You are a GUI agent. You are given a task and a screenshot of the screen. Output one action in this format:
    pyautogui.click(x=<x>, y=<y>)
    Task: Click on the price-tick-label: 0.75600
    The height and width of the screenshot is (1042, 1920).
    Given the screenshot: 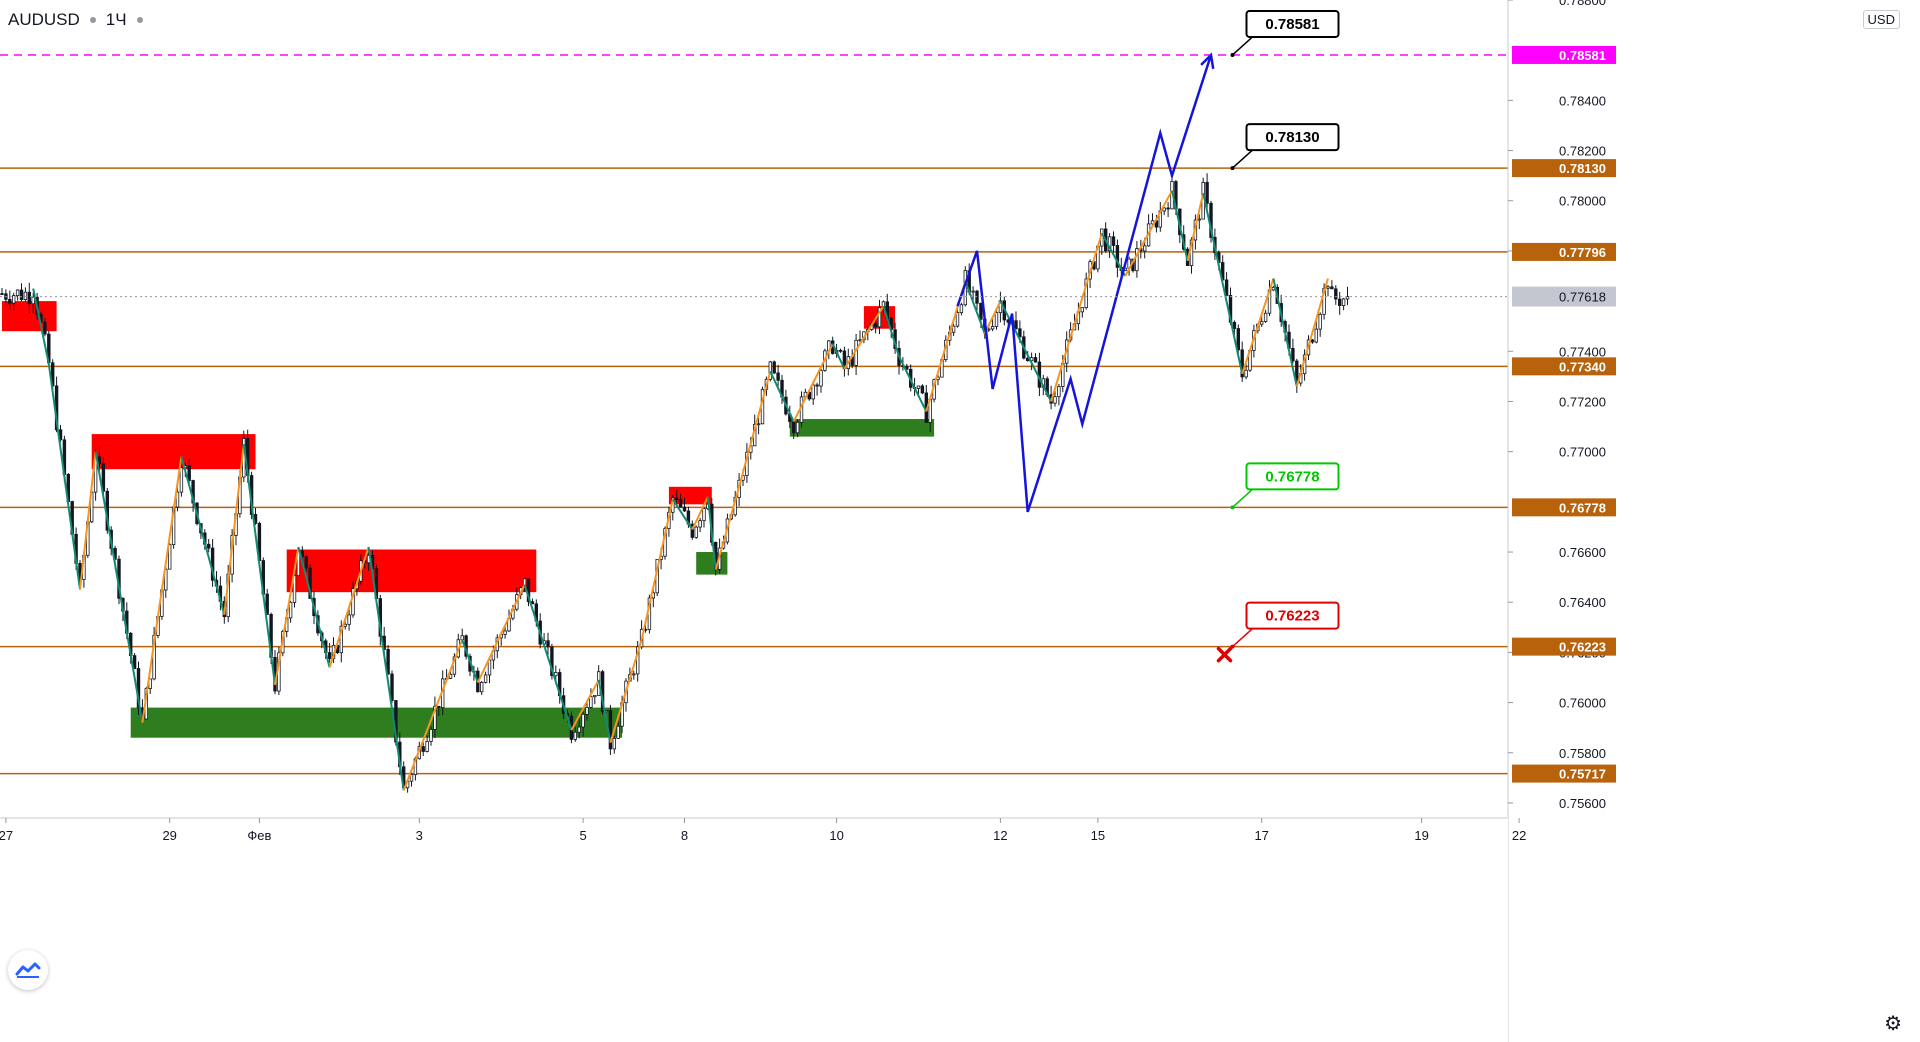 What is the action you would take?
    pyautogui.click(x=1582, y=803)
    